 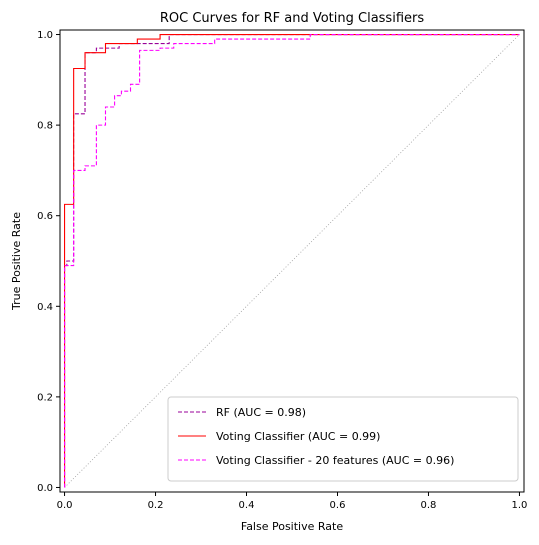 I want to click on legend-label-2: Voting Classifier (AUC = 0.99), so click(x=298, y=436).